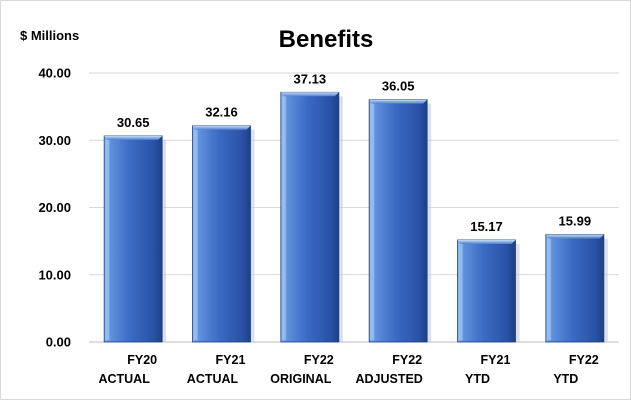 This screenshot has width=631, height=404. What do you see at coordinates (54, 140) in the screenshot?
I see `y-tick-label-3: 30.00` at bounding box center [54, 140].